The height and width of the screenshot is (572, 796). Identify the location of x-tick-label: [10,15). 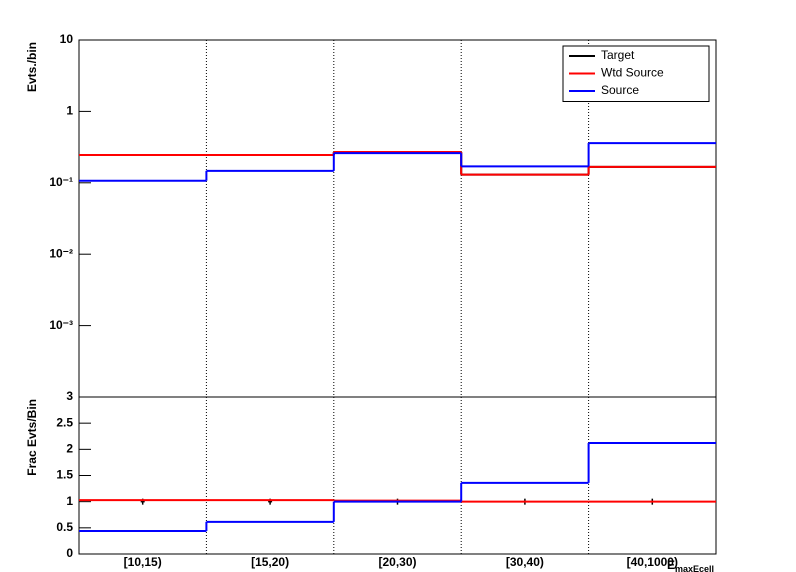
(143, 562).